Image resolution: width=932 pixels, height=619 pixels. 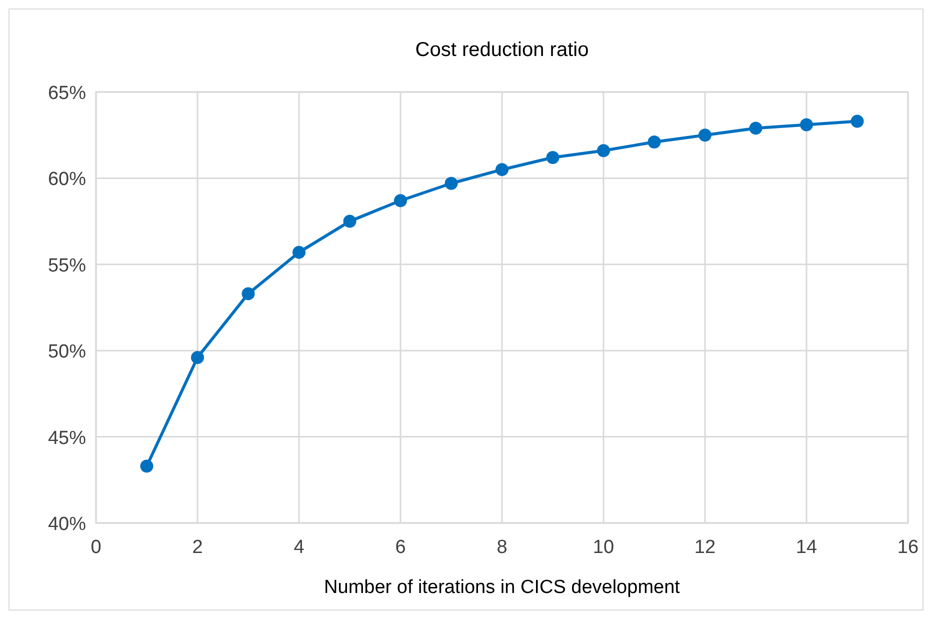 I want to click on x-tick-label: 2, so click(x=197, y=547).